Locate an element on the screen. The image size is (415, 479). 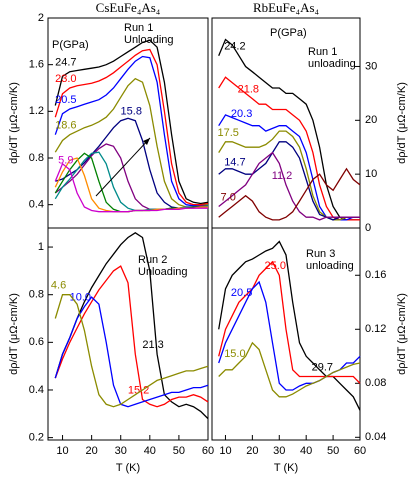
series-label: 15.0 is located at coordinates (234, 354).